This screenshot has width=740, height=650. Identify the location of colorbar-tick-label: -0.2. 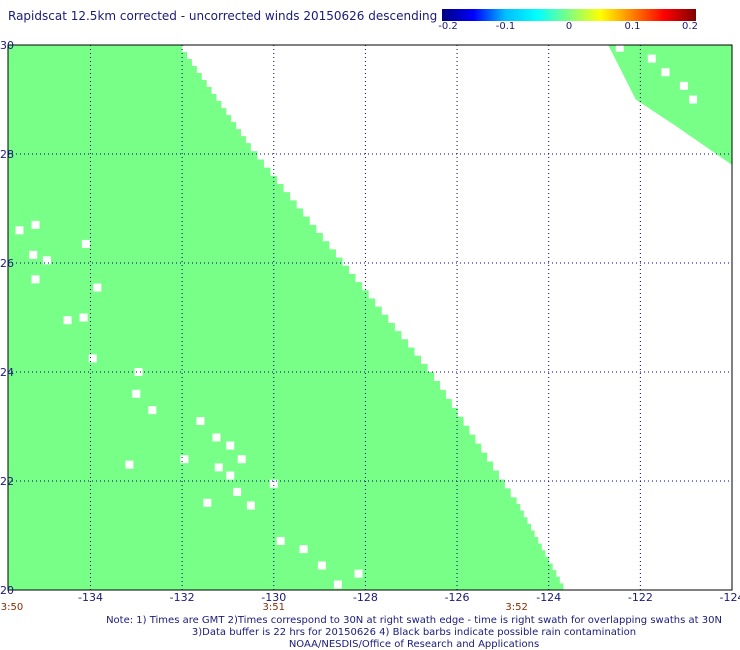
(448, 26).